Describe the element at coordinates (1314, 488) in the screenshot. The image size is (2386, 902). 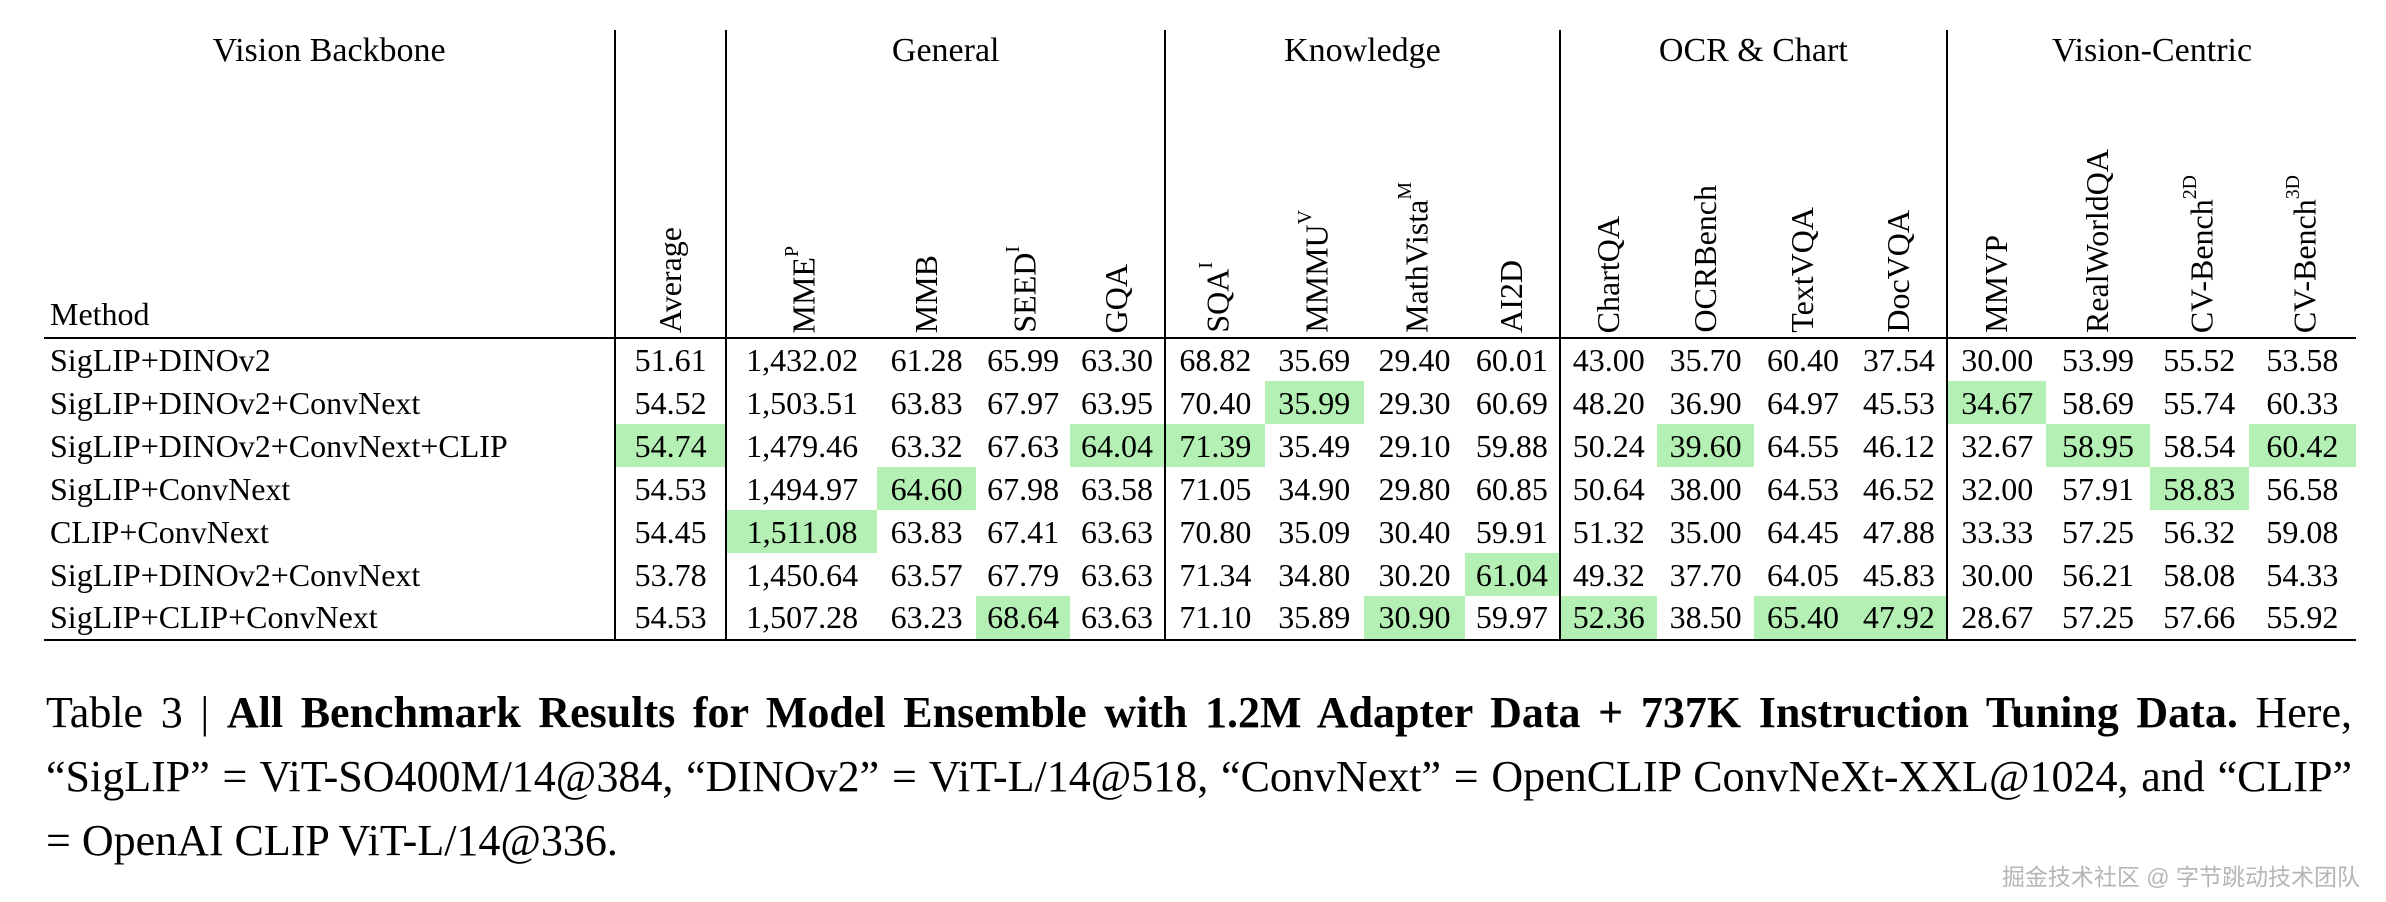
I see `value-cell: 34.90` at that location.